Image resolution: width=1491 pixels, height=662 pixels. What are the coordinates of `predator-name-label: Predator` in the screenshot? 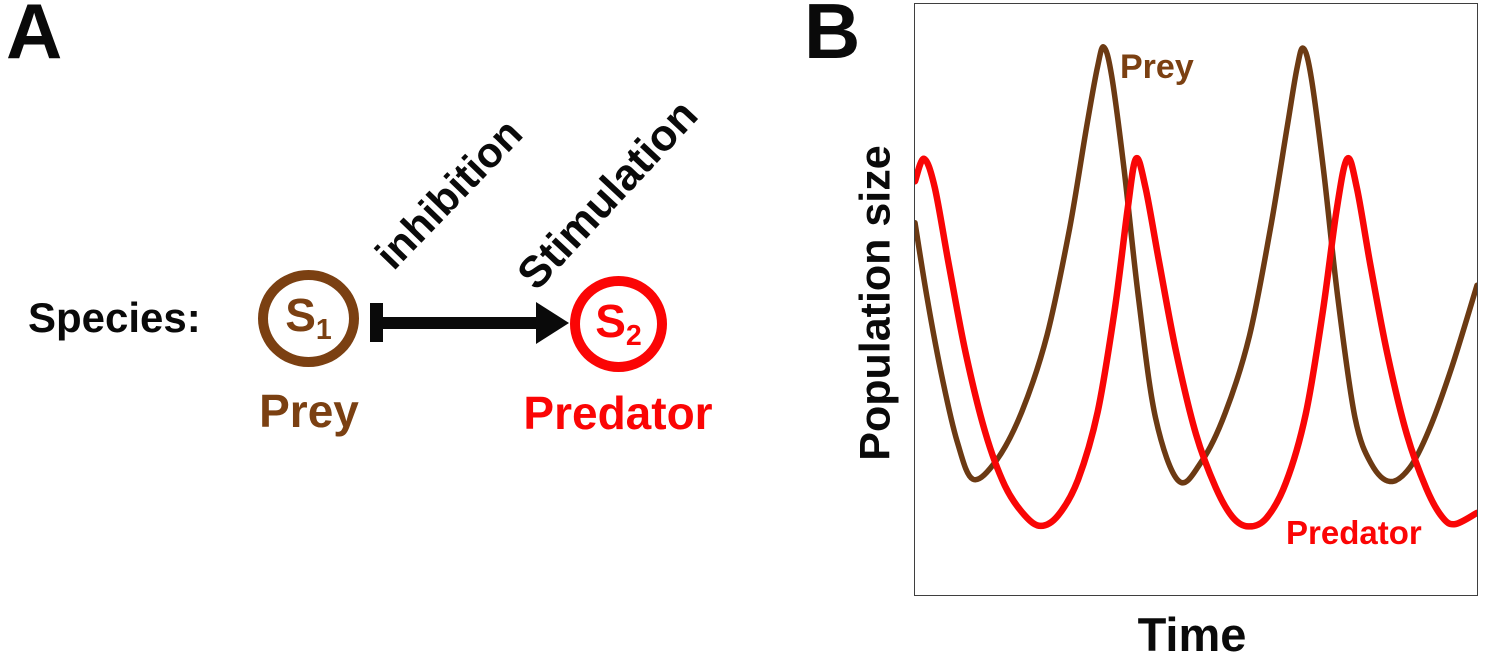 It's located at (618, 413).